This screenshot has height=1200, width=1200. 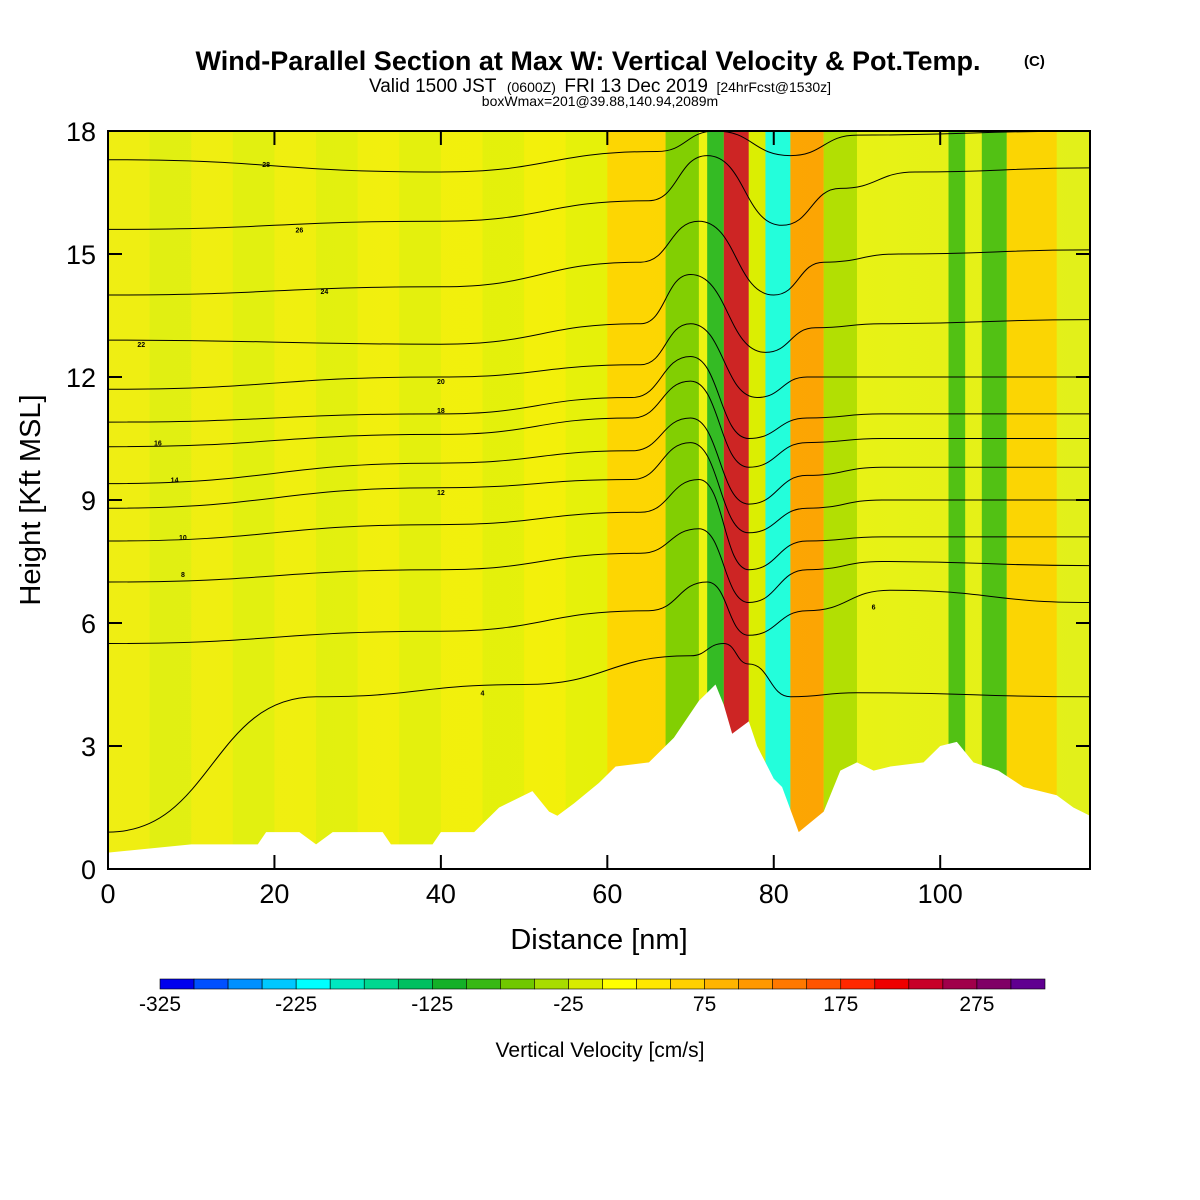 I want to click on subtitle-box-wmax: boxWmax=201@39.88,140.94,2089m, so click(x=600, y=101).